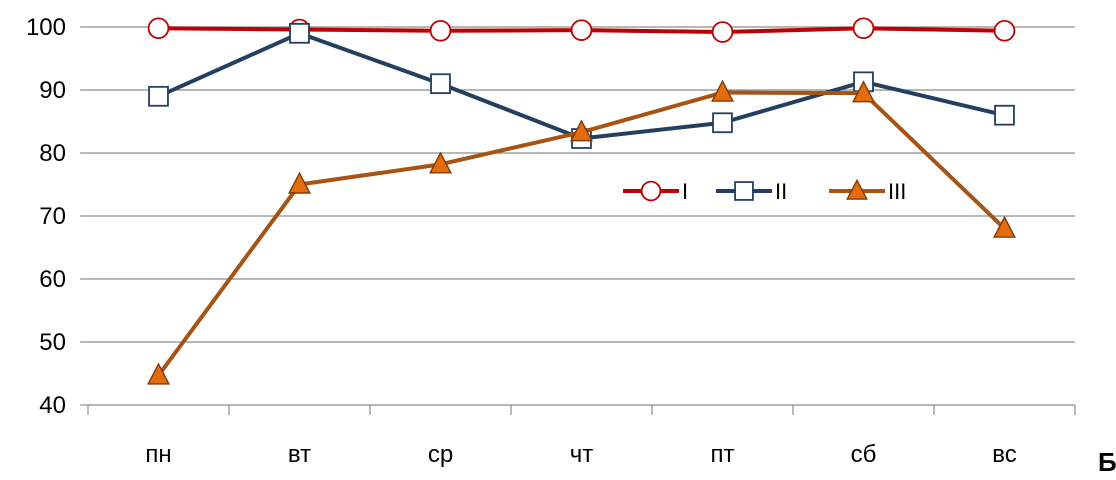 This screenshot has width=1116, height=480. Describe the element at coordinates (581, 130) in the screenshot. I see `data-point-III-чт` at that location.